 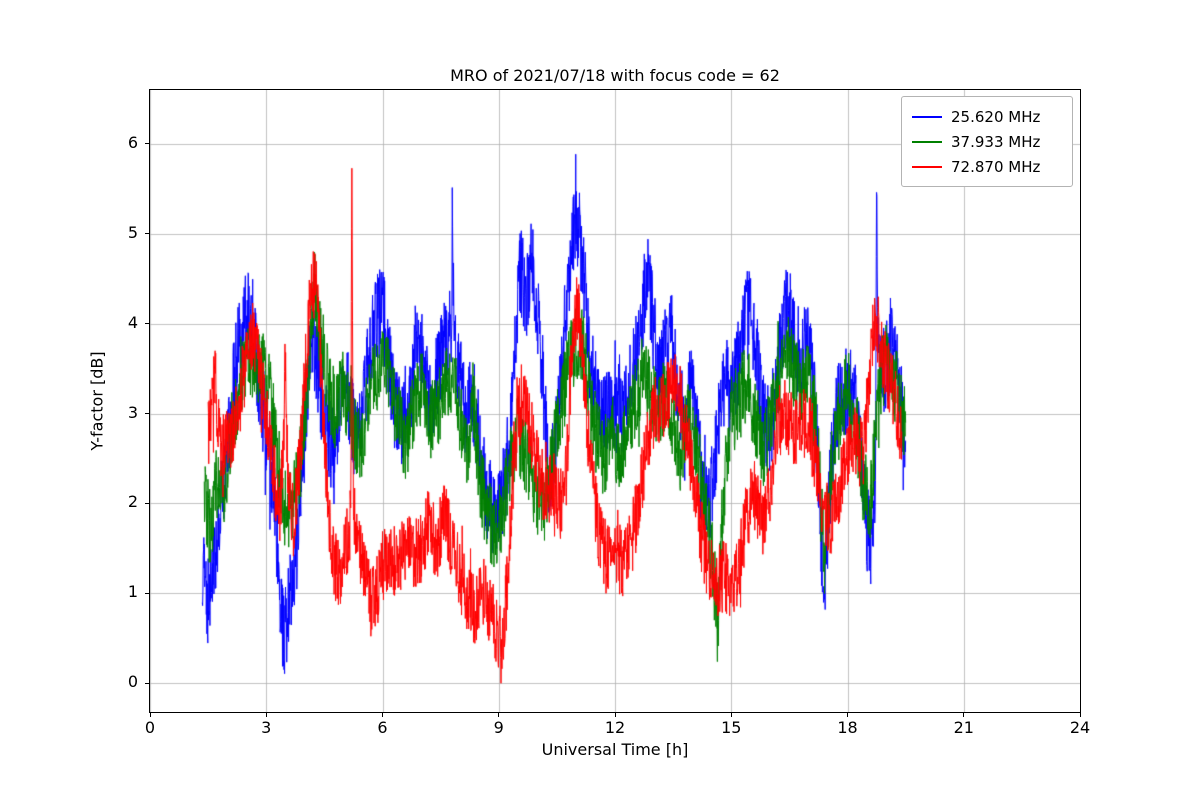 What do you see at coordinates (847, 727) in the screenshot?
I see `x-tick-label: 18` at bounding box center [847, 727].